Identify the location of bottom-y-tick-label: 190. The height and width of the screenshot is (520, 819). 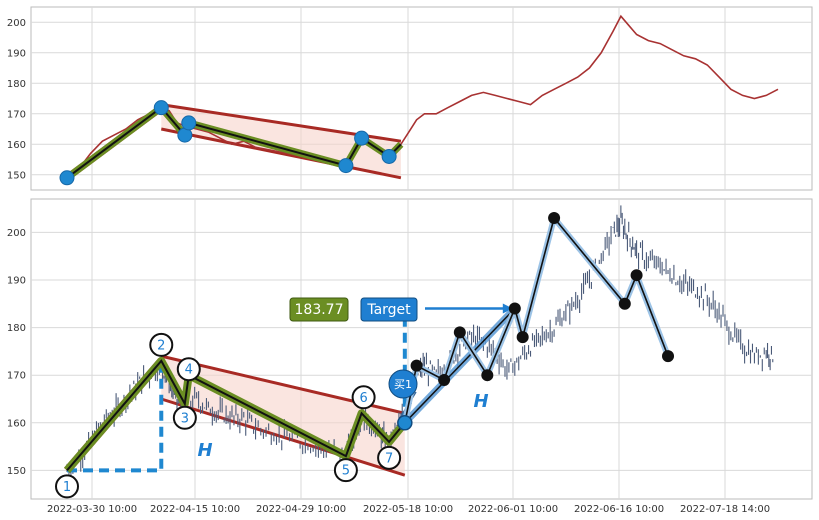
(16, 280).